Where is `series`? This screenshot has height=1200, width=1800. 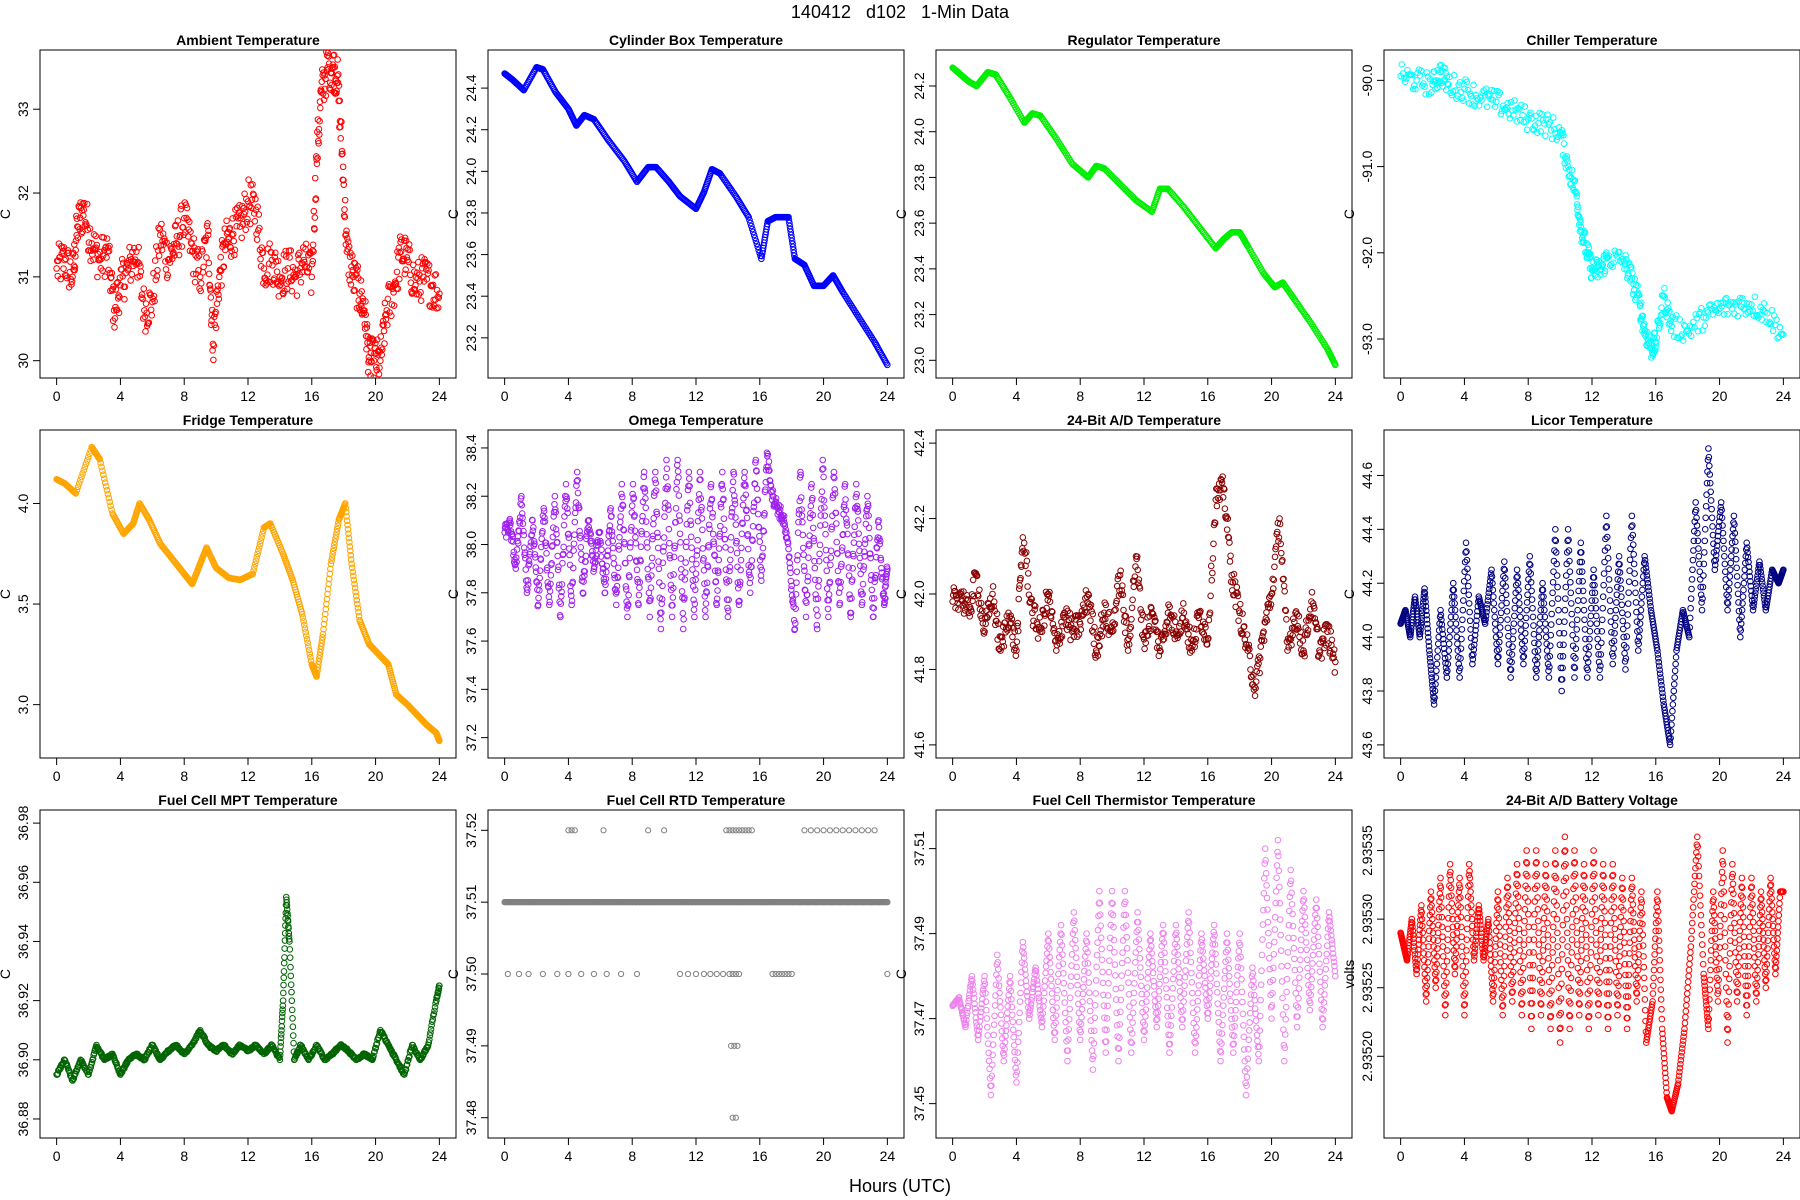 series is located at coordinates (1144, 586).